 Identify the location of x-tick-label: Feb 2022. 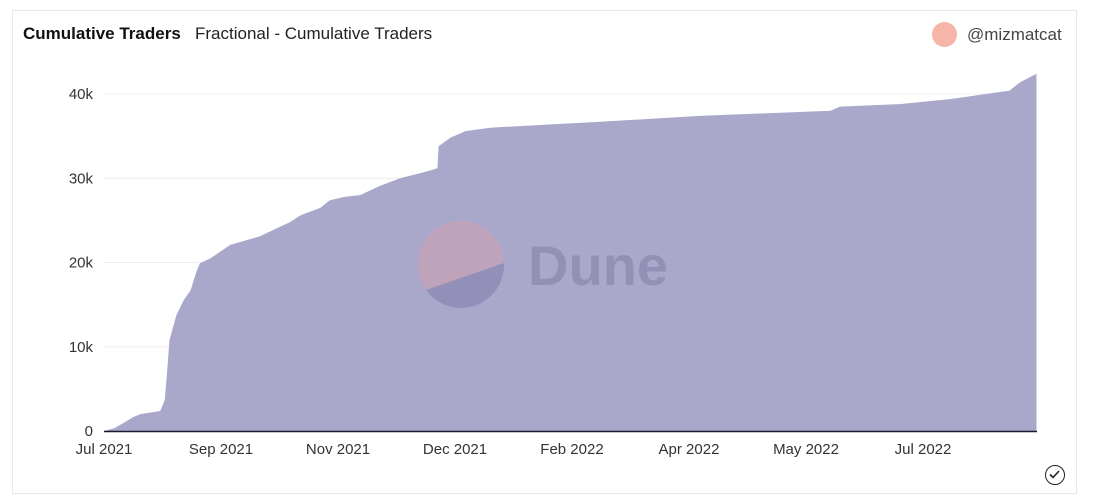
(571, 449).